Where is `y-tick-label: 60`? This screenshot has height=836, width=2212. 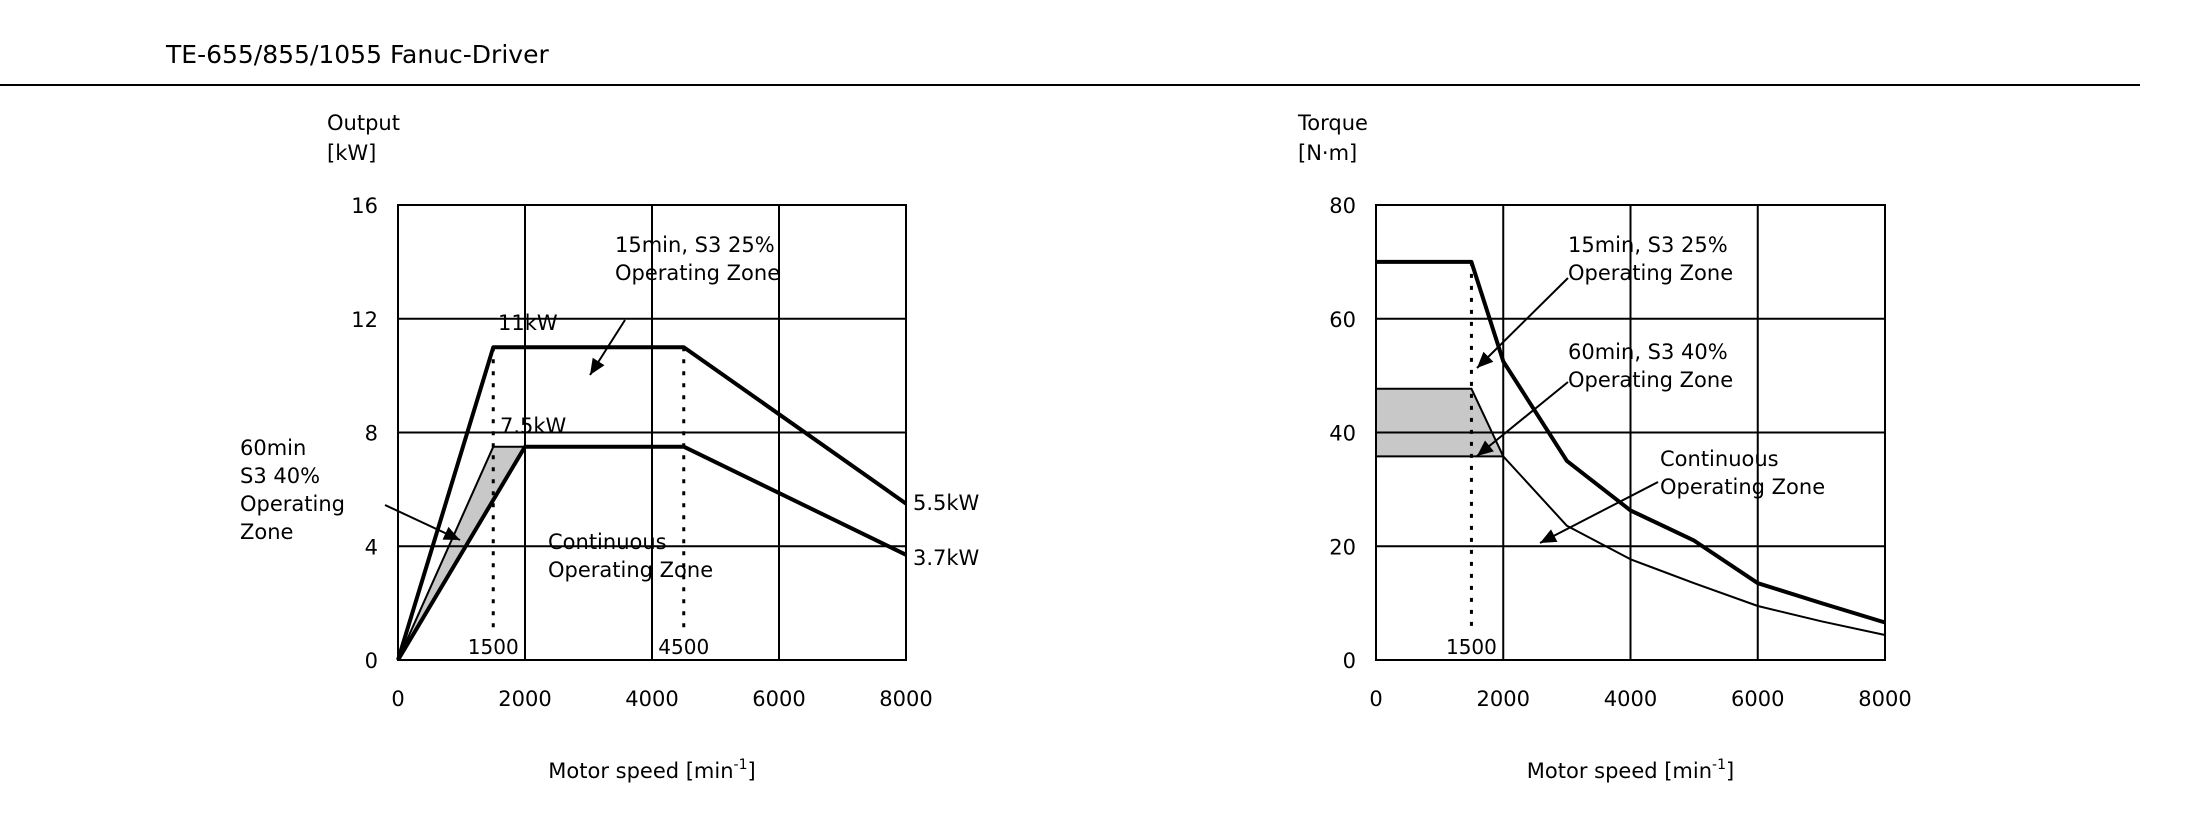
y-tick-label: 60 is located at coordinates (1342, 320).